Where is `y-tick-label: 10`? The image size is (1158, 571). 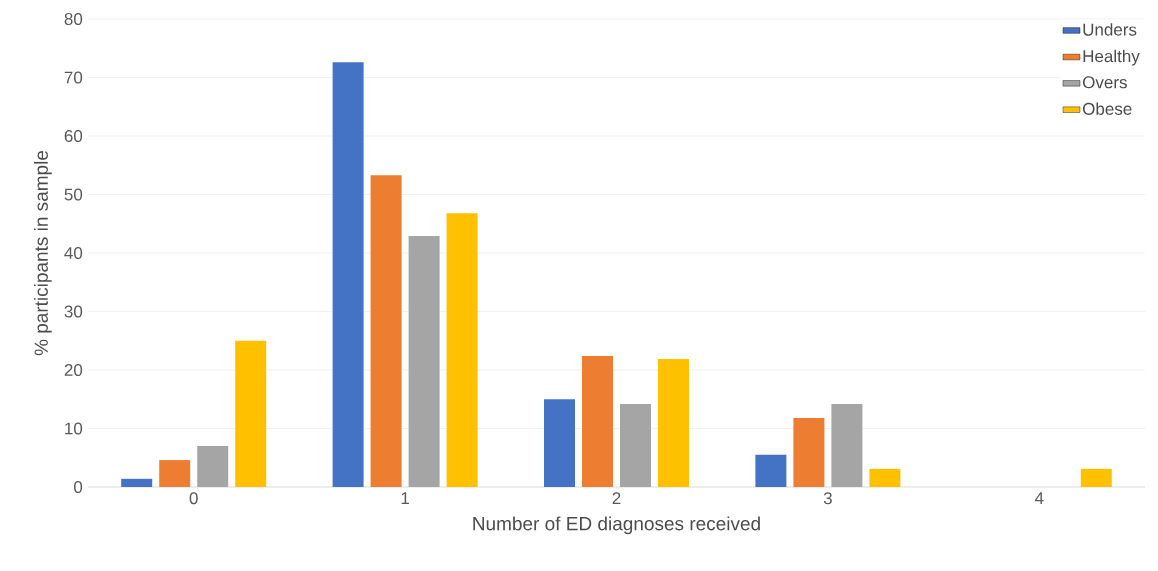 y-tick-label: 10 is located at coordinates (74, 428).